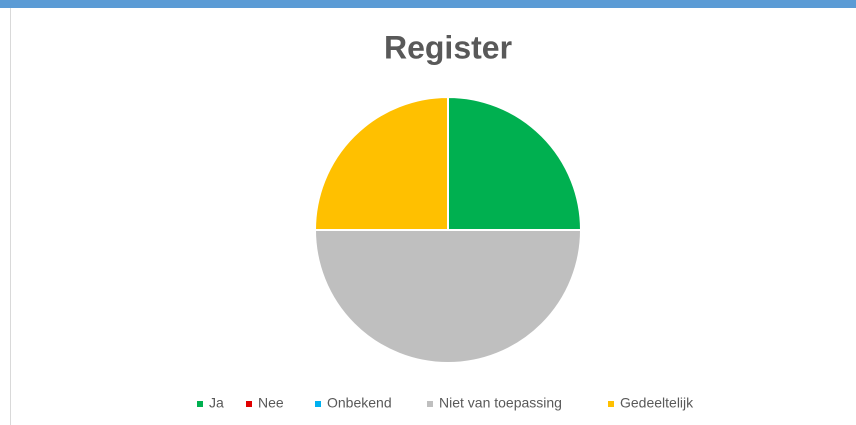 The width and height of the screenshot is (856, 425). What do you see at coordinates (657, 403) in the screenshot?
I see `legend-label: Gedeeltelijk` at bounding box center [657, 403].